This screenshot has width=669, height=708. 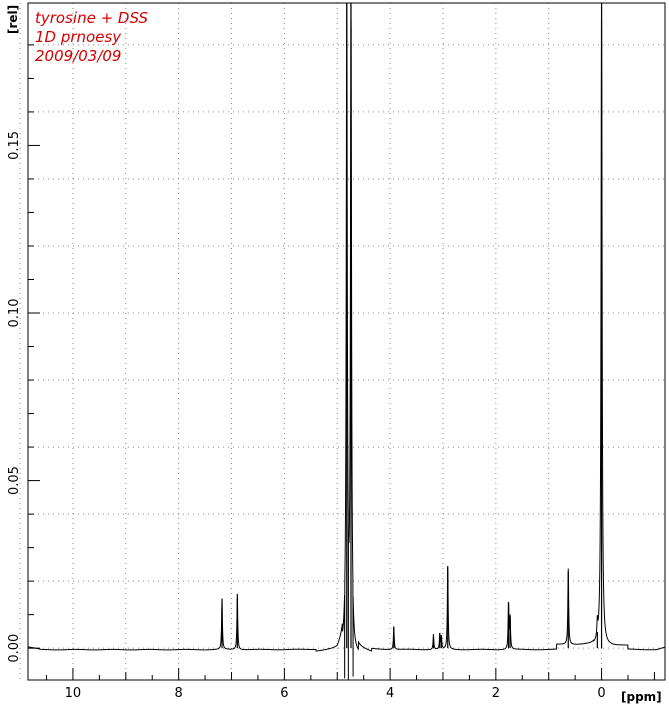 What do you see at coordinates (641, 697) in the screenshot?
I see `x-axis-label: [ppm]` at bounding box center [641, 697].